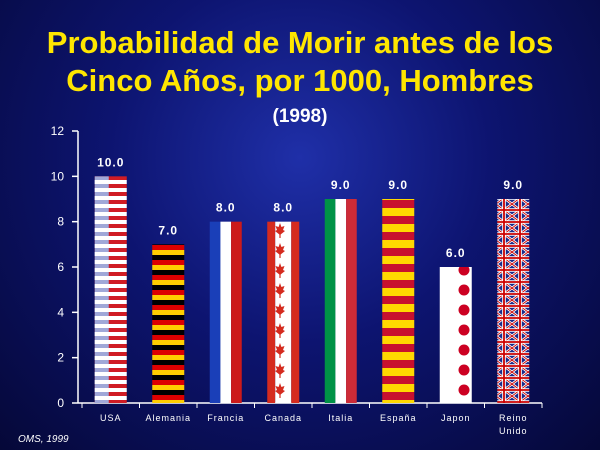  I want to click on y-tick-label: 10, so click(58, 176).